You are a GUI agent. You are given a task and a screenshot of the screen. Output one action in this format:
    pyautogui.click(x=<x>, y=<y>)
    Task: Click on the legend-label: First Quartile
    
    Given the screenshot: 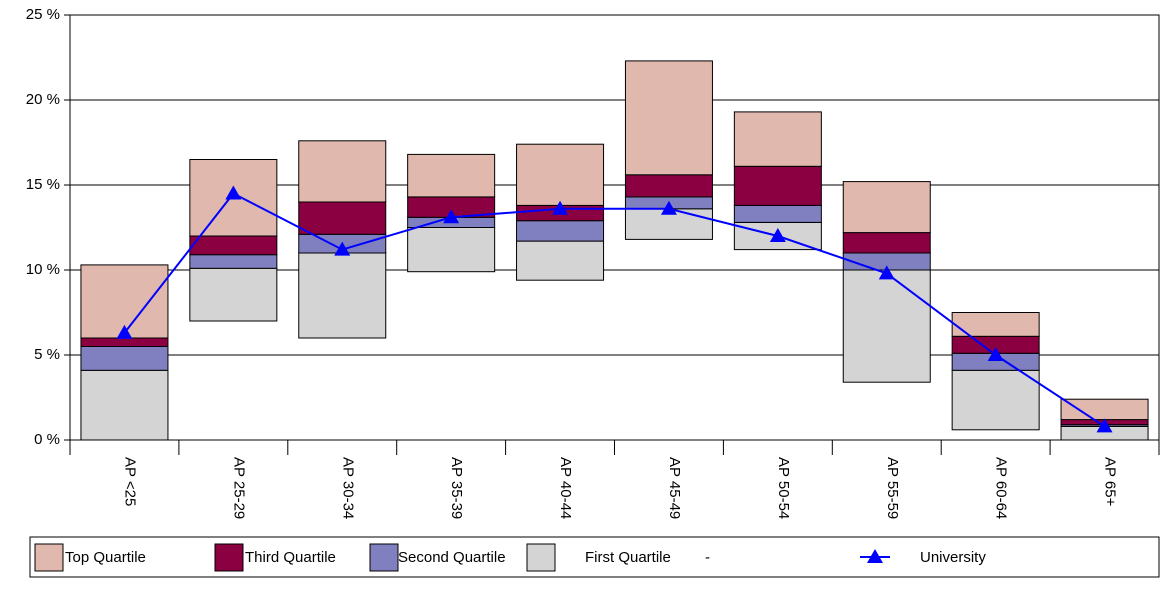 What is the action you would take?
    pyautogui.click(x=628, y=557)
    